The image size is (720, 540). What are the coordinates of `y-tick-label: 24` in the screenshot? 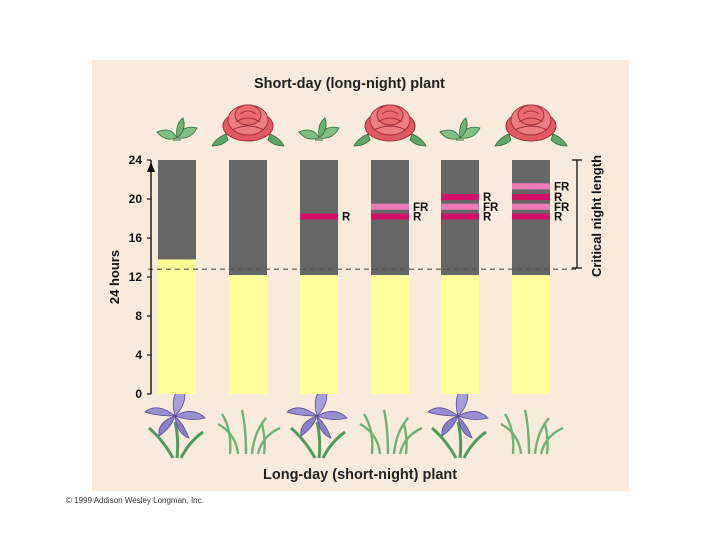 It's located at (136, 160).